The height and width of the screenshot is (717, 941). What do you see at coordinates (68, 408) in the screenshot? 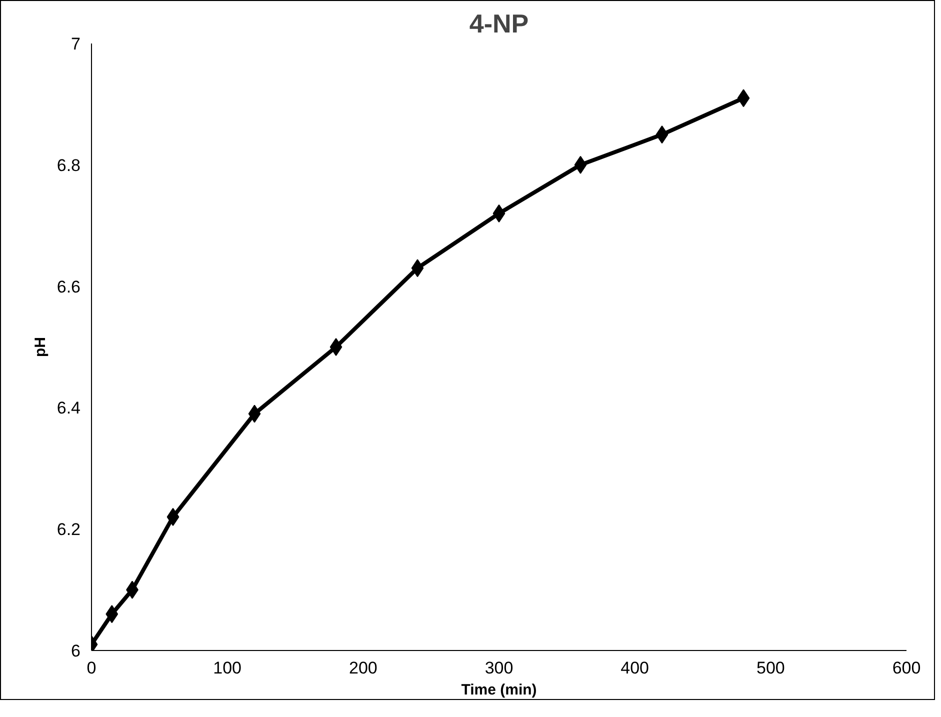
I see `y-tick-label: 6.4` at bounding box center [68, 408].